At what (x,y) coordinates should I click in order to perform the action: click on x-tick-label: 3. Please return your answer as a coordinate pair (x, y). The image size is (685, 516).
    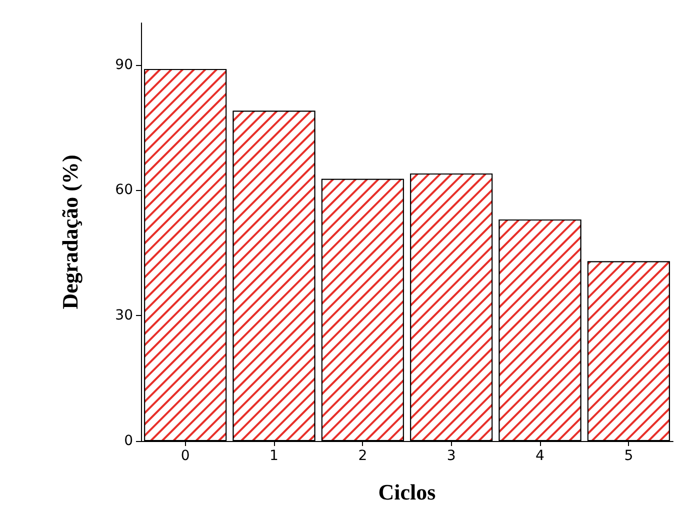
    Looking at the image, I should click on (451, 456).